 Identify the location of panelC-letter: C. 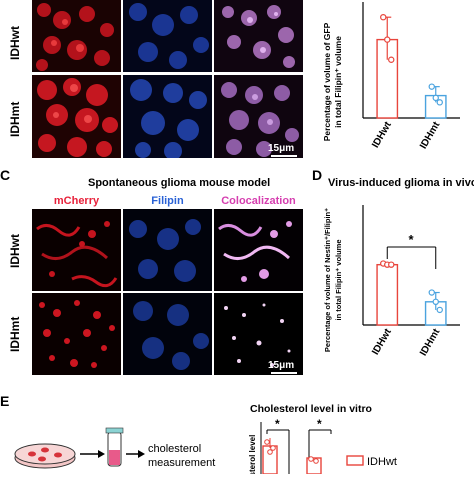
(5, 175).